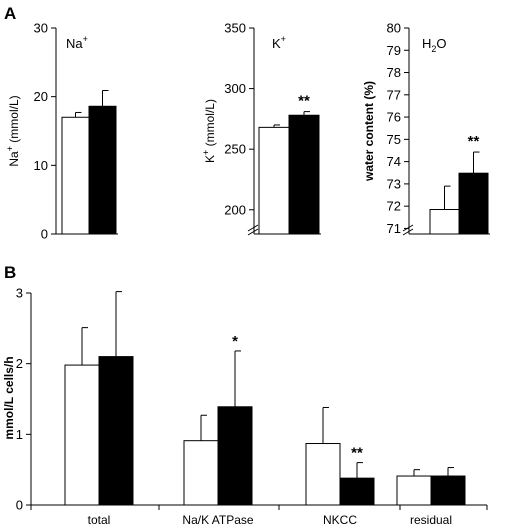 This screenshot has height=527, width=520. I want to click on y-tick-label: 30, so click(41, 28).